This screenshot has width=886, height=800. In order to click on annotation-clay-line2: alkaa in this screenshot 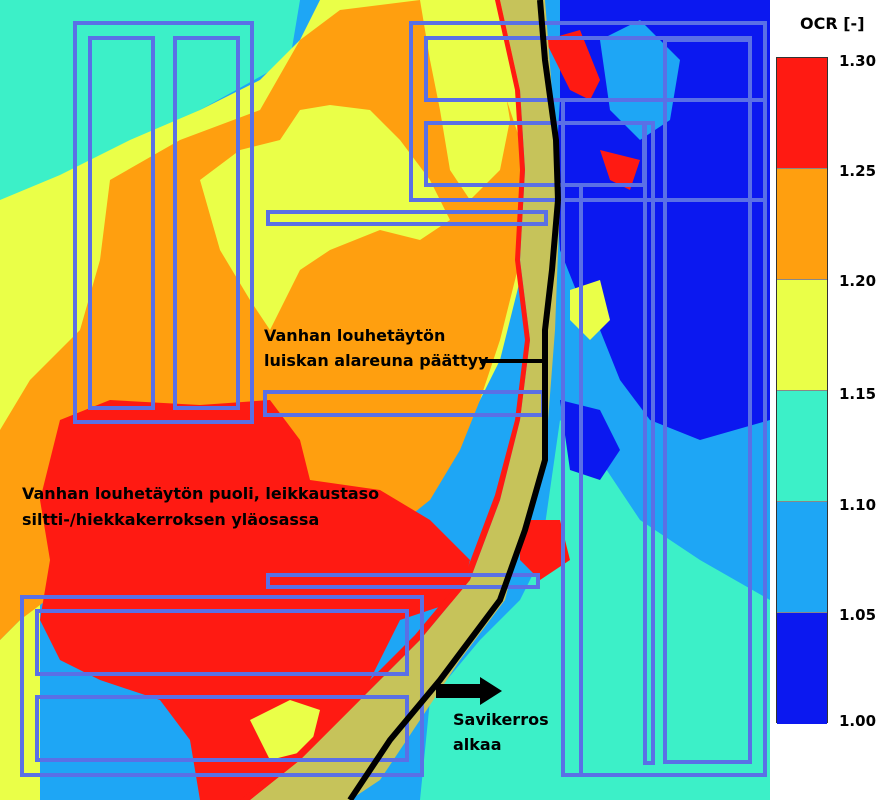, I will do `click(477, 744)`.